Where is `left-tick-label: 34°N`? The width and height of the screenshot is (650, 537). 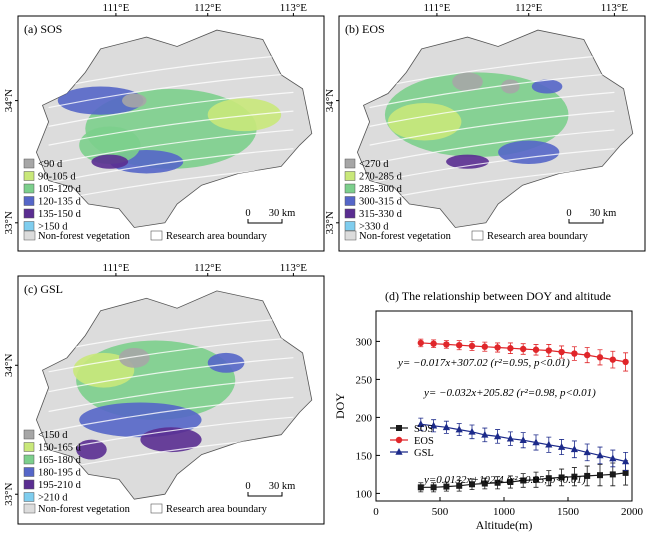
left-tick-label: 34°N is located at coordinates (9, 100).